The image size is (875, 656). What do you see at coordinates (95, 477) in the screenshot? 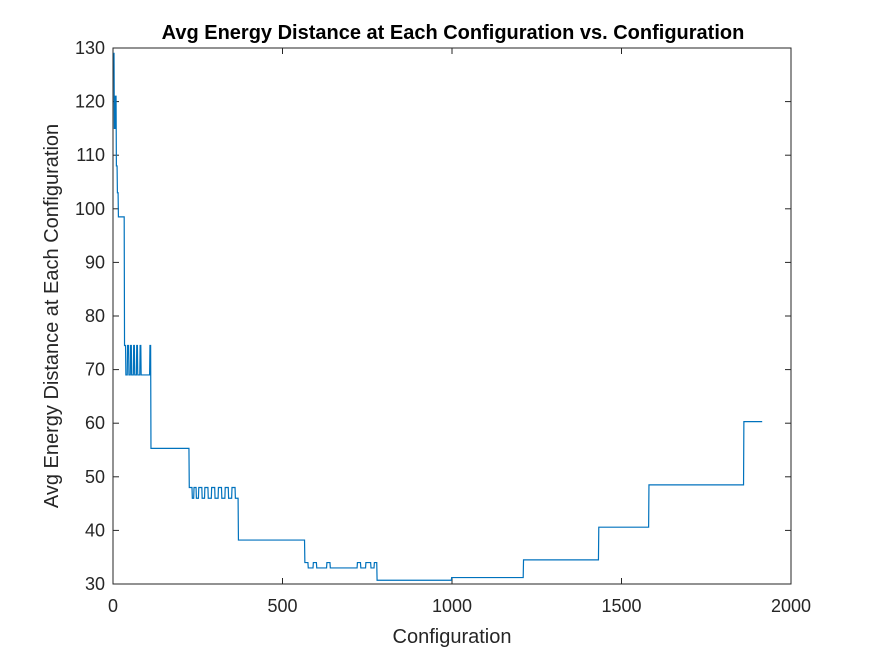
I see `y-tick-label-2: 50` at bounding box center [95, 477].